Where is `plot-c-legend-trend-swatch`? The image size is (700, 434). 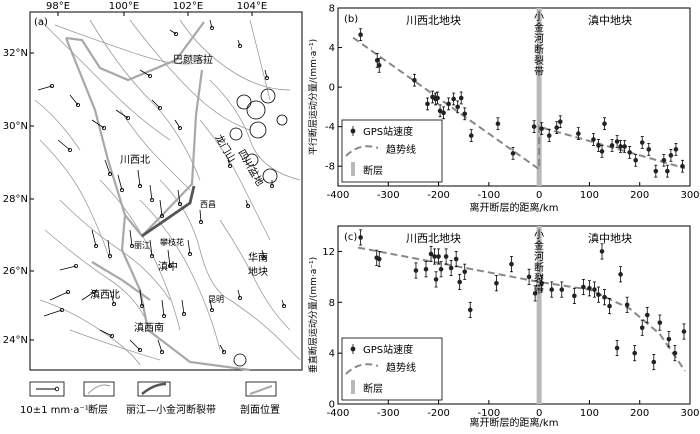 plot-c-legend-trend-swatch is located at coordinates (362, 369).